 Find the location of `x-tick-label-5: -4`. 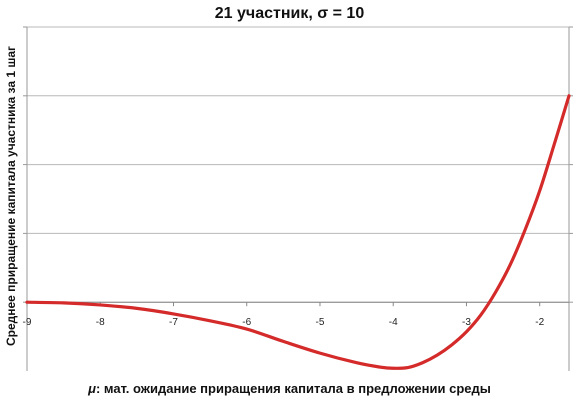

x-tick-label-5: -4 is located at coordinates (393, 322).